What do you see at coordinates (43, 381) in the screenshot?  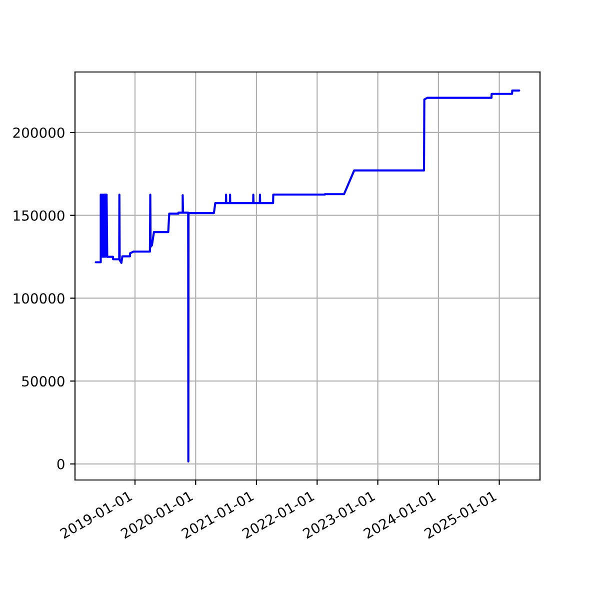 I see `y-tick-label: 50000` at bounding box center [43, 381].